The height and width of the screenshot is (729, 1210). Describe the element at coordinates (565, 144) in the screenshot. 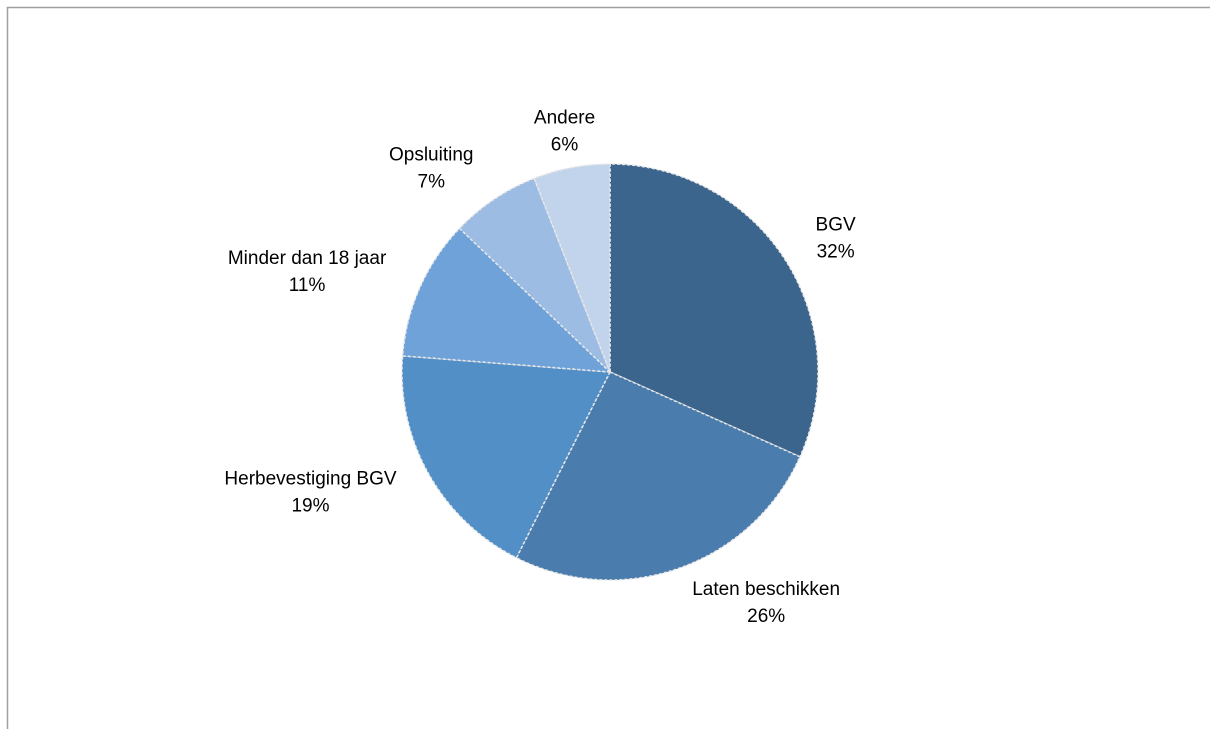

I see `slice-value-label: 6%` at that location.